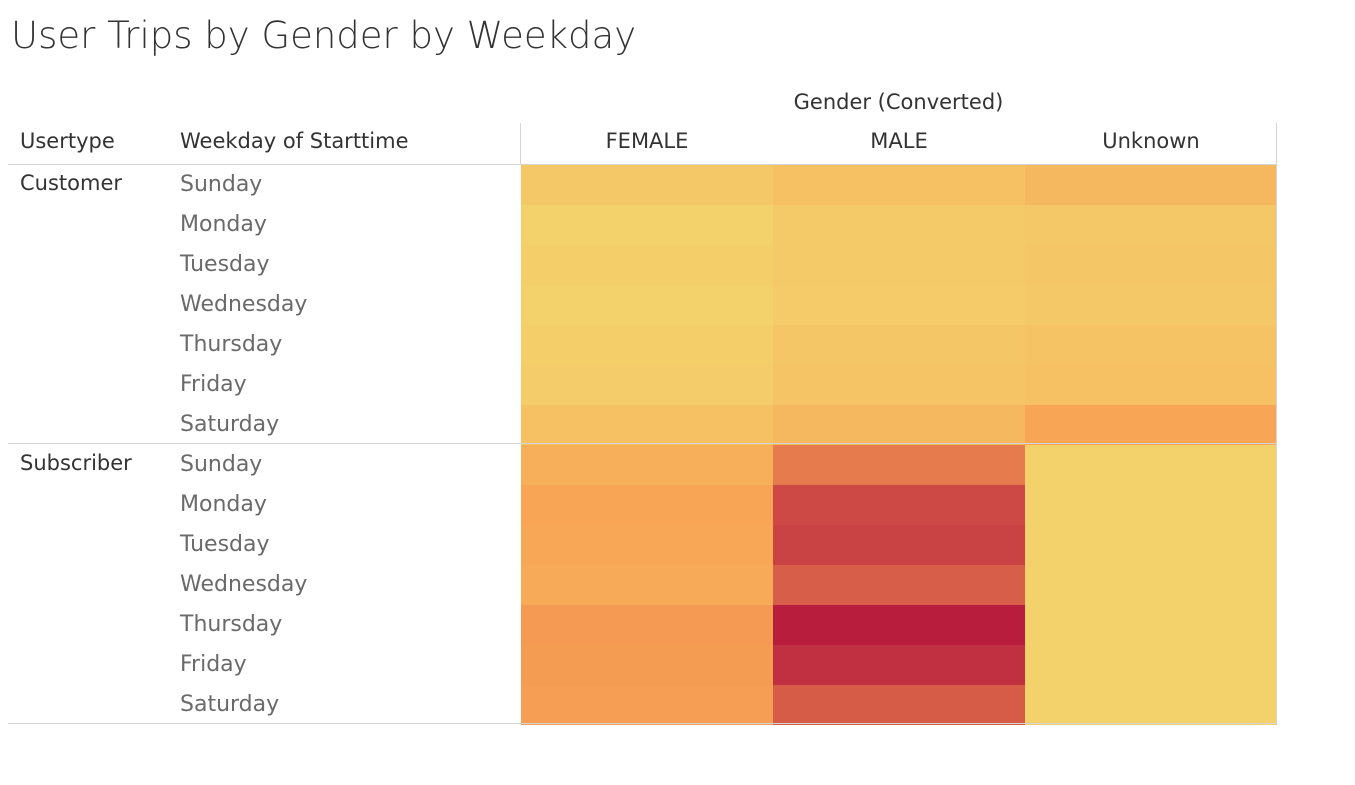  I want to click on weekday-label-subscriber-saturday: Saturday, so click(230, 704).